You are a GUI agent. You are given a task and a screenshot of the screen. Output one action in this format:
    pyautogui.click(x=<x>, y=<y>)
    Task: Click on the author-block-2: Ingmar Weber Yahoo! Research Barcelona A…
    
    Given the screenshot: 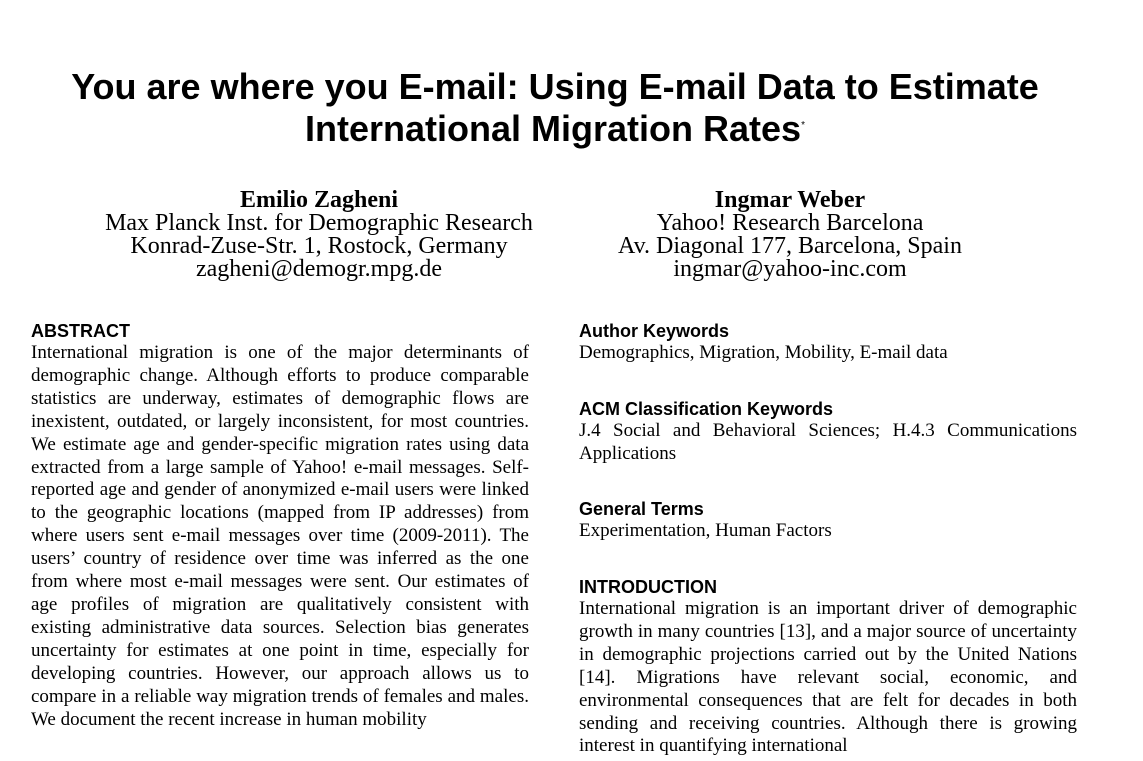 What is the action you would take?
    pyautogui.click(x=790, y=234)
    